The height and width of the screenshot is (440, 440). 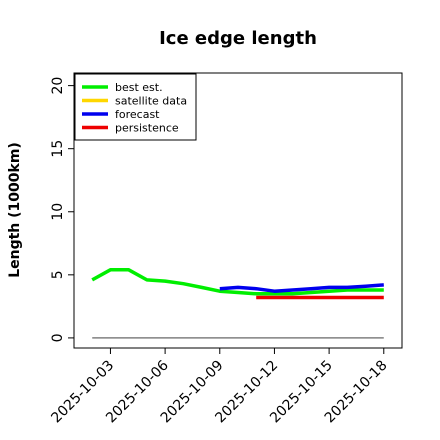 What do you see at coordinates (151, 101) in the screenshot?
I see `legend-label-satellite-data: satellite data` at bounding box center [151, 101].